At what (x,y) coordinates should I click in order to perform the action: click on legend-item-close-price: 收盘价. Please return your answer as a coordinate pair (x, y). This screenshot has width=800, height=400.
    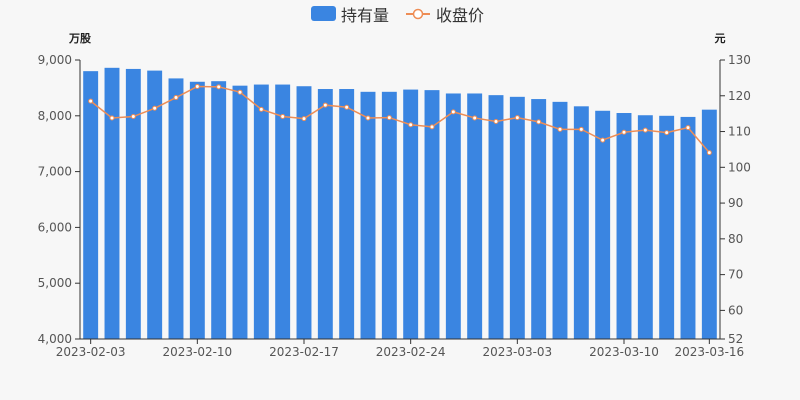
    Looking at the image, I should click on (445, 15).